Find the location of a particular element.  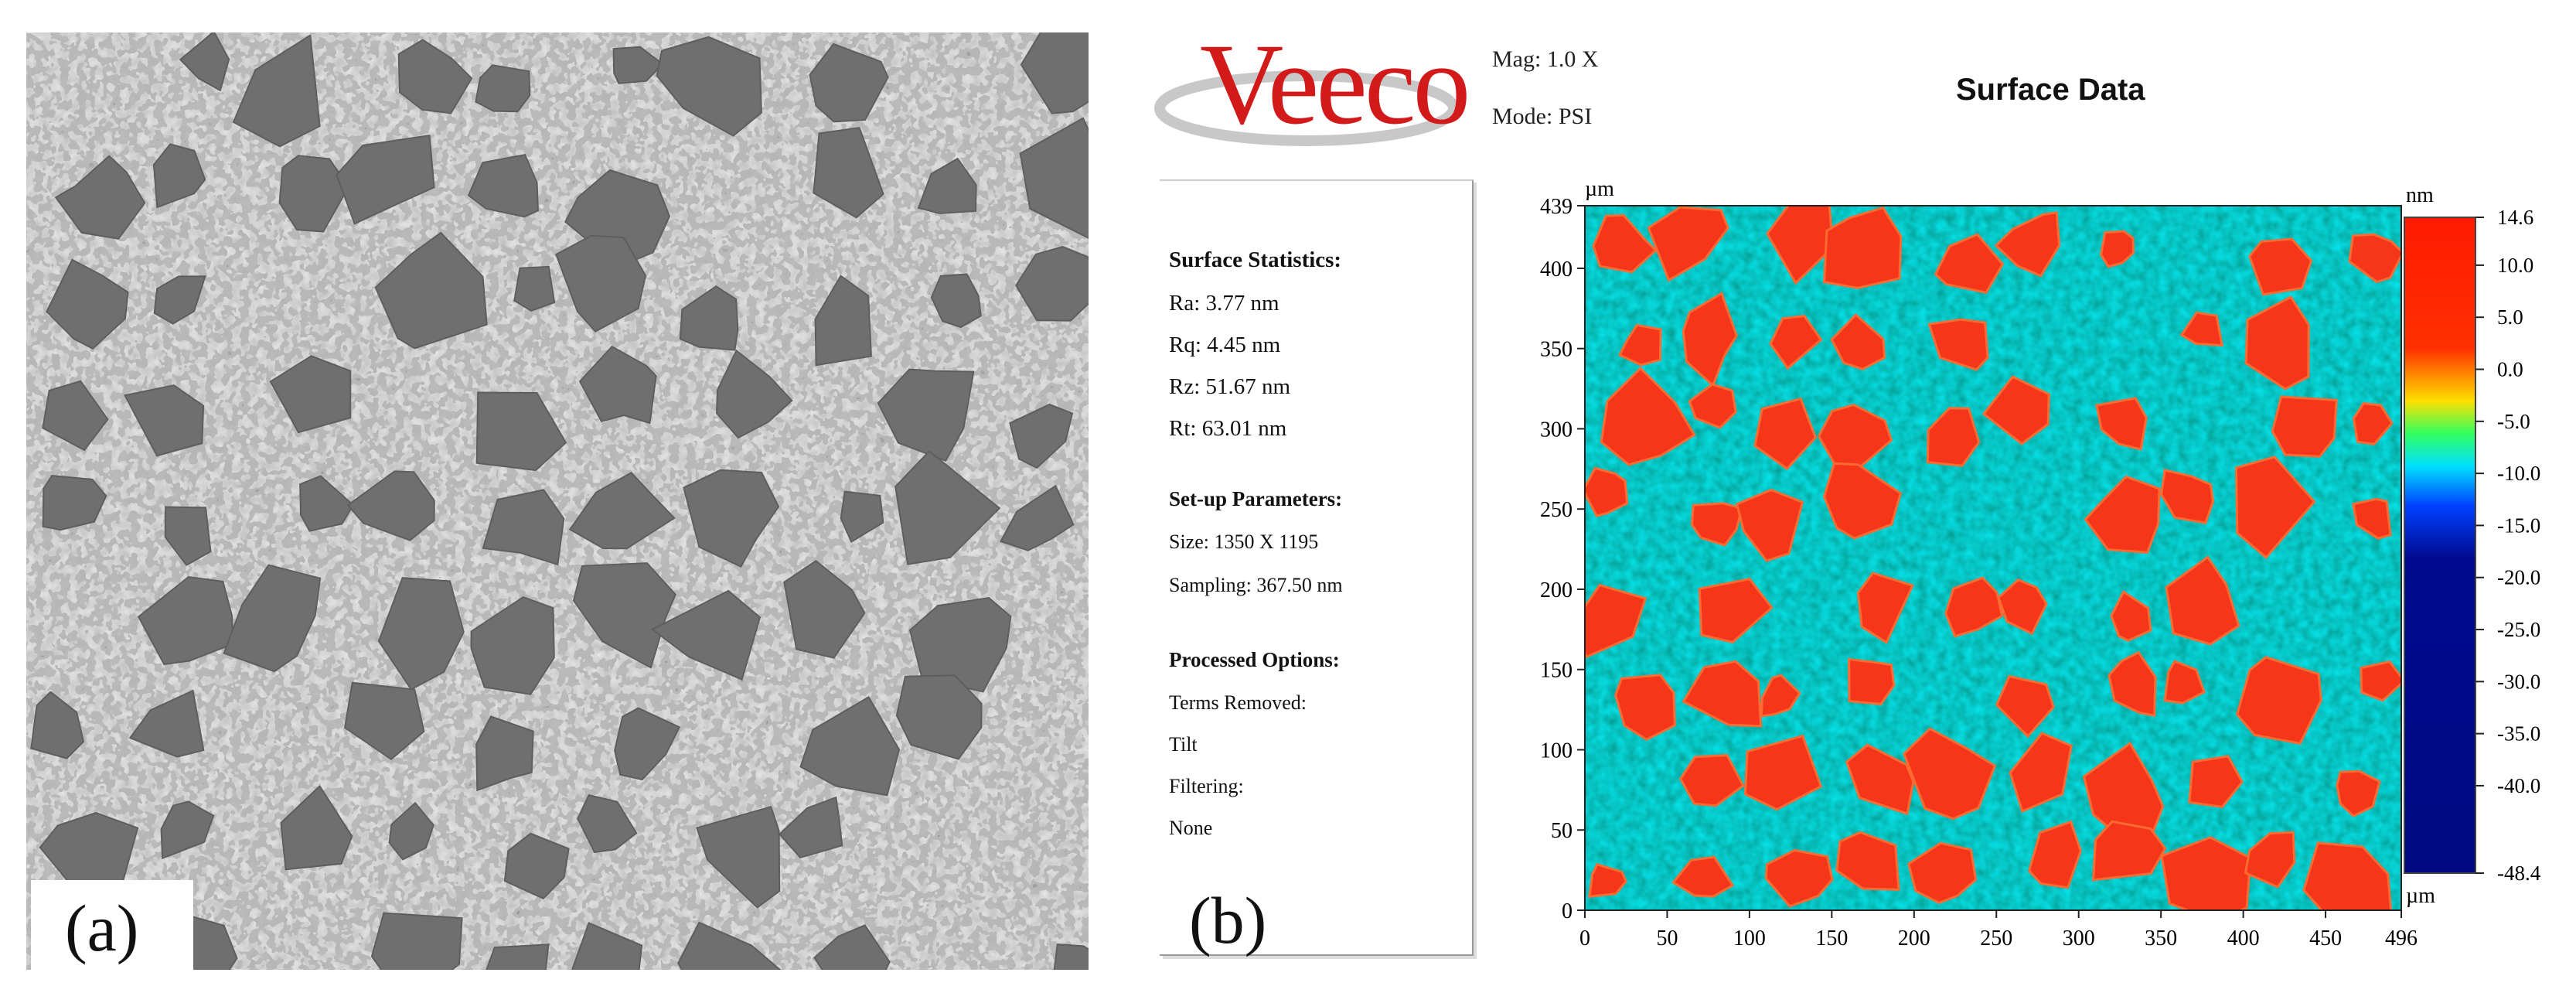

colorbar-gradient is located at coordinates (2440, 545).